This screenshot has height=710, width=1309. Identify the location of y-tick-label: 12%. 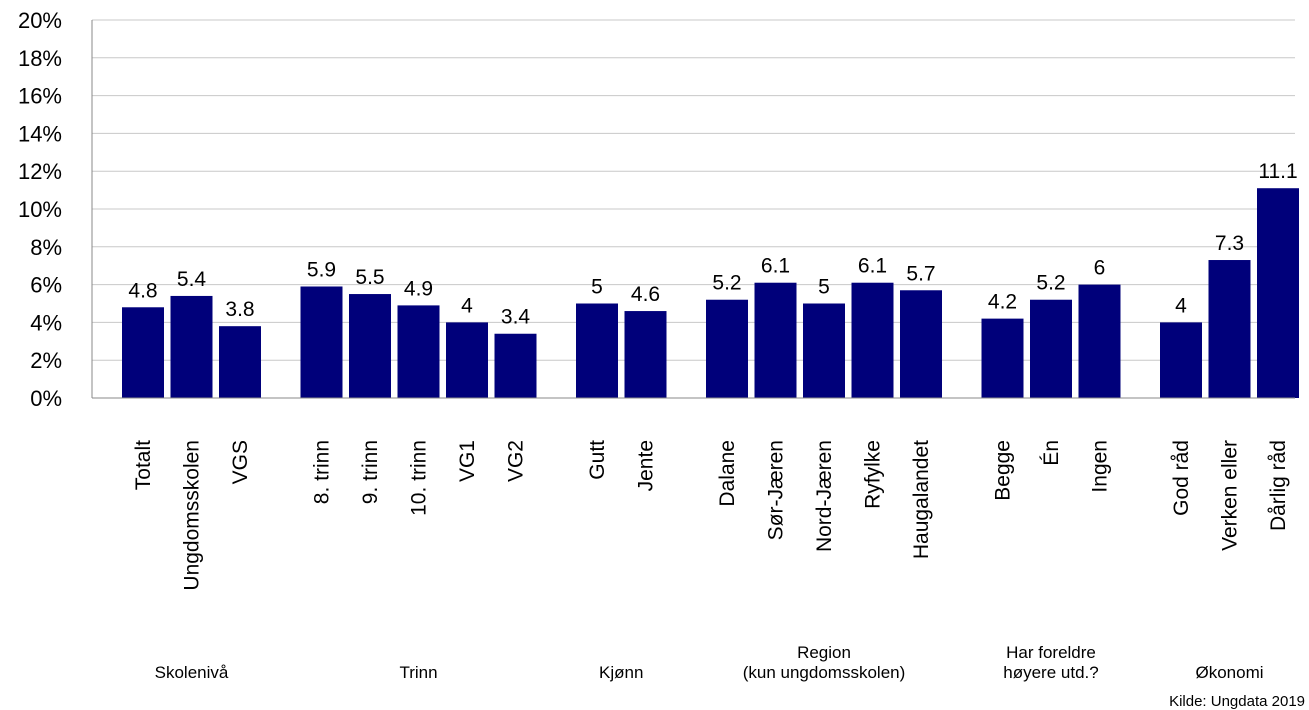
(40, 171).